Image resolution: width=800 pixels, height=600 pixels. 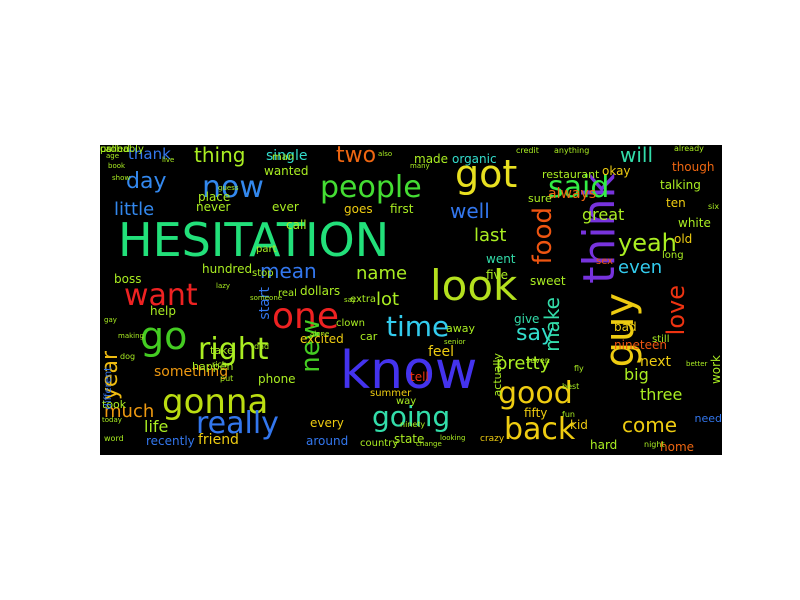 I want to click on word-first: first, so click(x=402, y=209).